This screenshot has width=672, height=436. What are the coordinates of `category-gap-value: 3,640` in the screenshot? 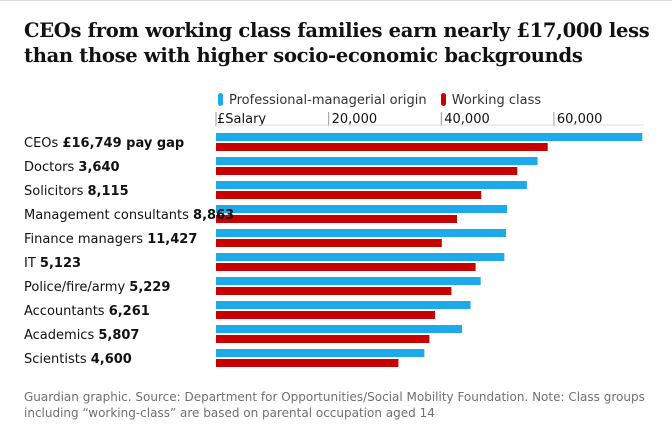 It's located at (98, 167).